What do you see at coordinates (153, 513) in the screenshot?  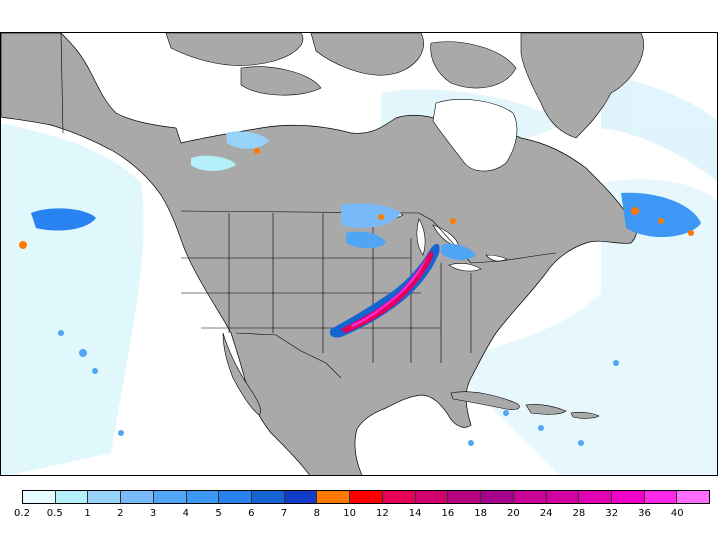 I see `legend-tick-label: 3` at bounding box center [153, 513].